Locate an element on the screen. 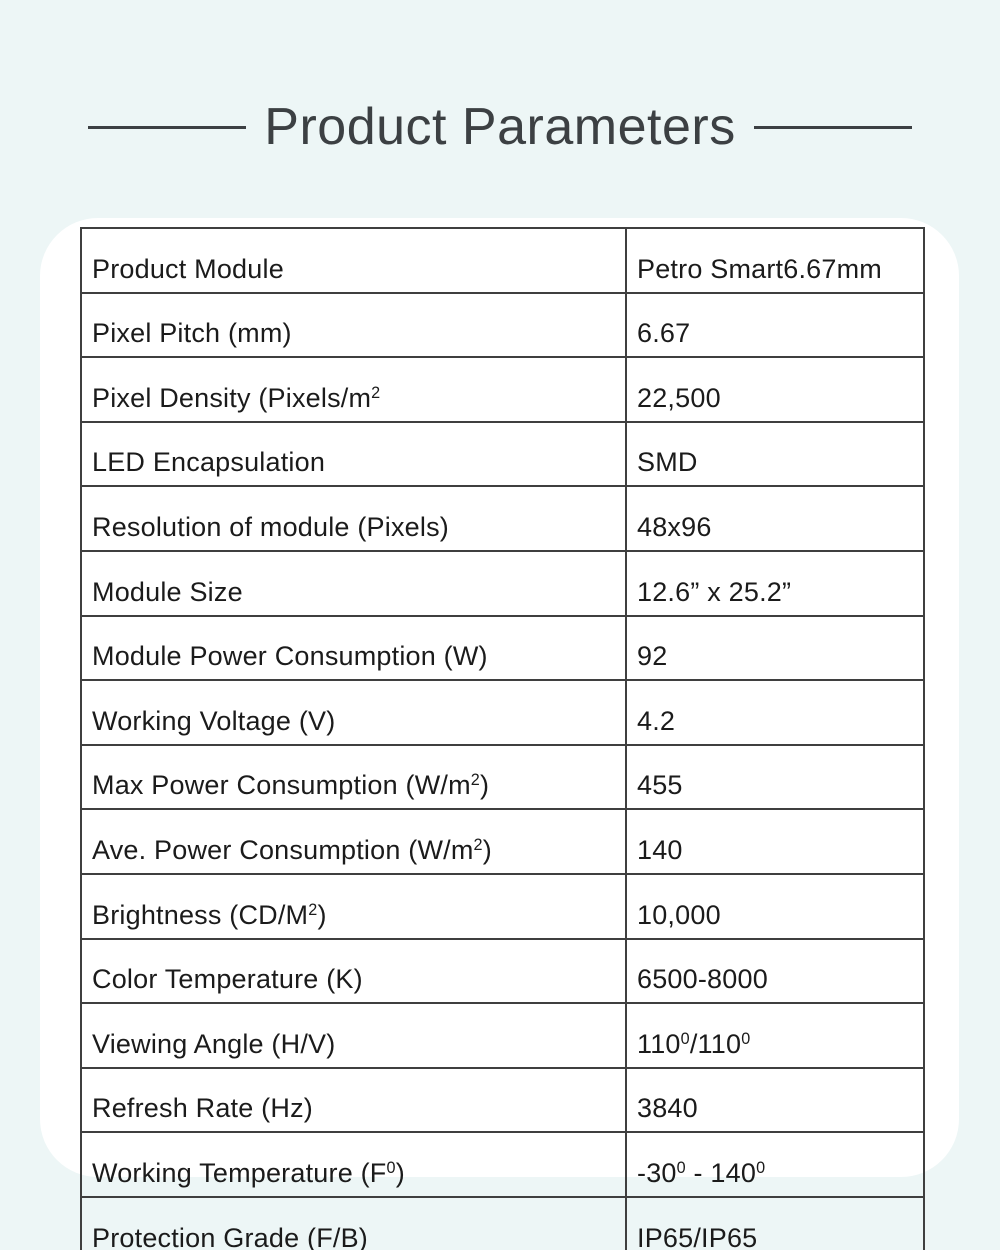  cell-text: 48x96 is located at coordinates (674, 526).